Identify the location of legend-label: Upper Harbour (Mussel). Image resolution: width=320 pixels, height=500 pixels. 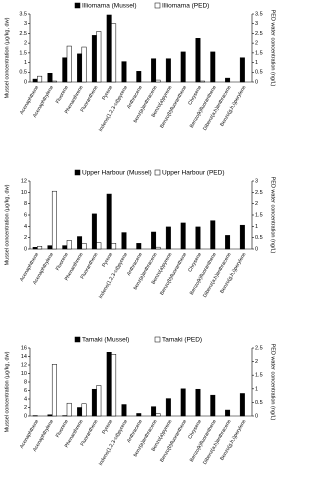
(117, 173).